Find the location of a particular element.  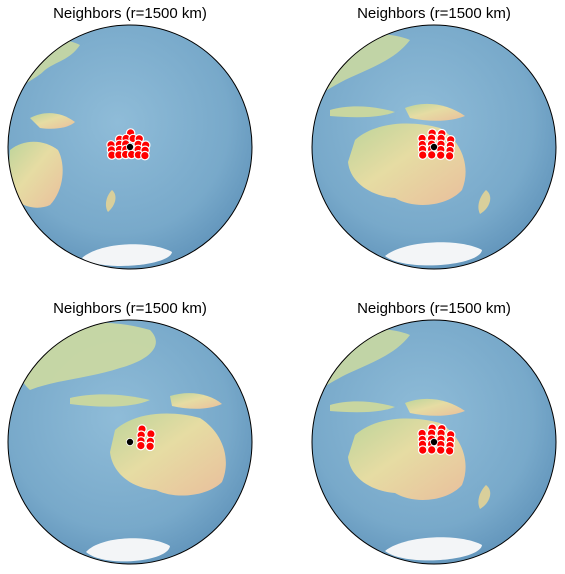

panel-4-markers is located at coordinates (436, 439).